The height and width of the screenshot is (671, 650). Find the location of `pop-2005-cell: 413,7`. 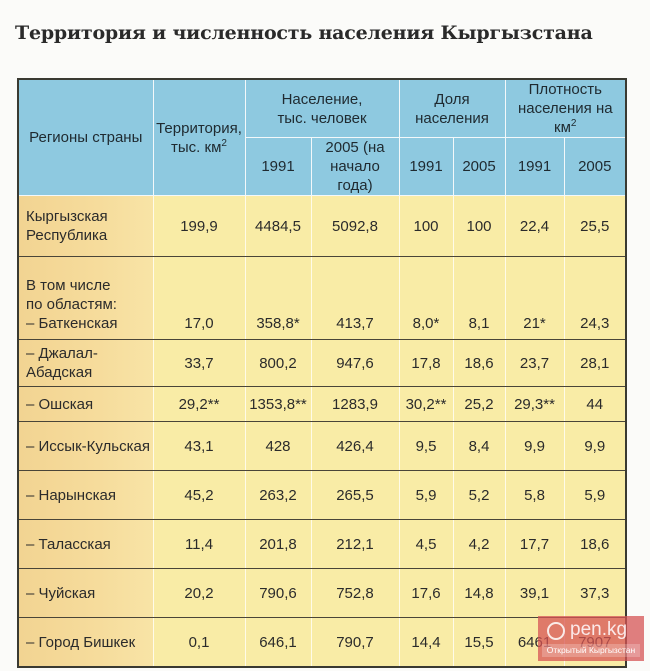

pop-2005-cell: 413,7 is located at coordinates (355, 298).